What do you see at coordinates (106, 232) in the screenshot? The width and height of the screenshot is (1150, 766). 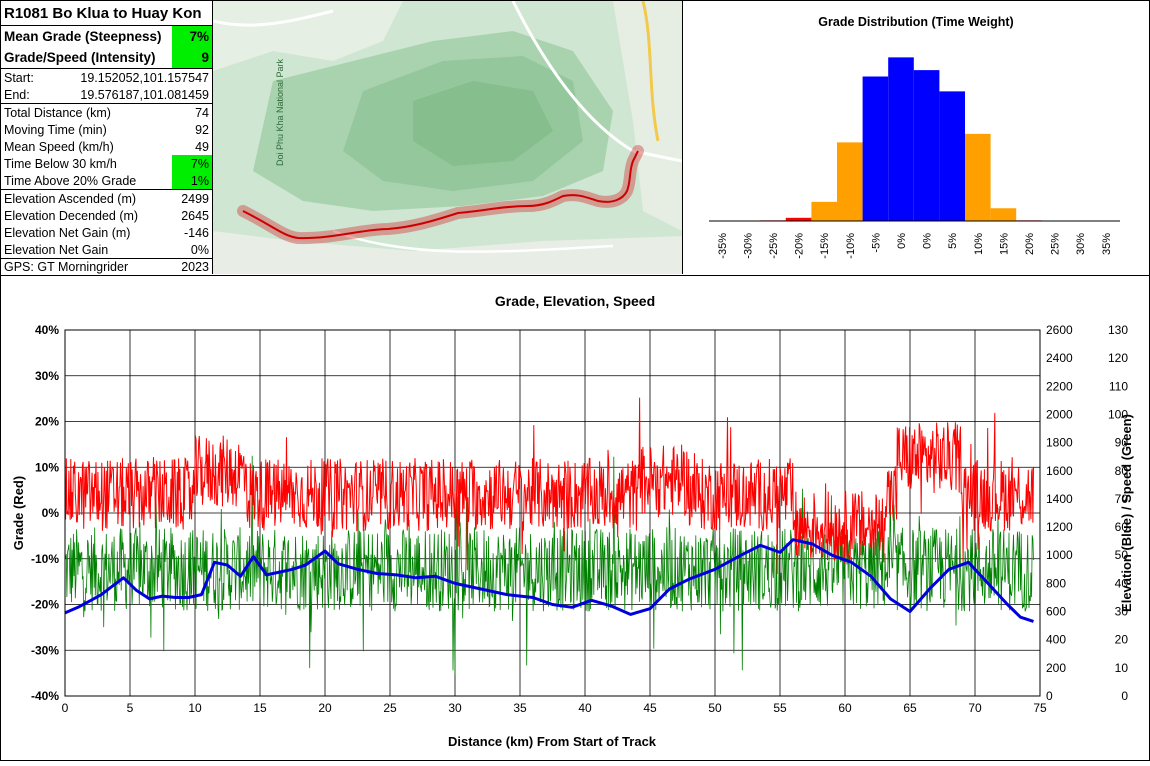 I see `net-gain-m-row: Elevation Net Gain (m) -146` at bounding box center [106, 232].